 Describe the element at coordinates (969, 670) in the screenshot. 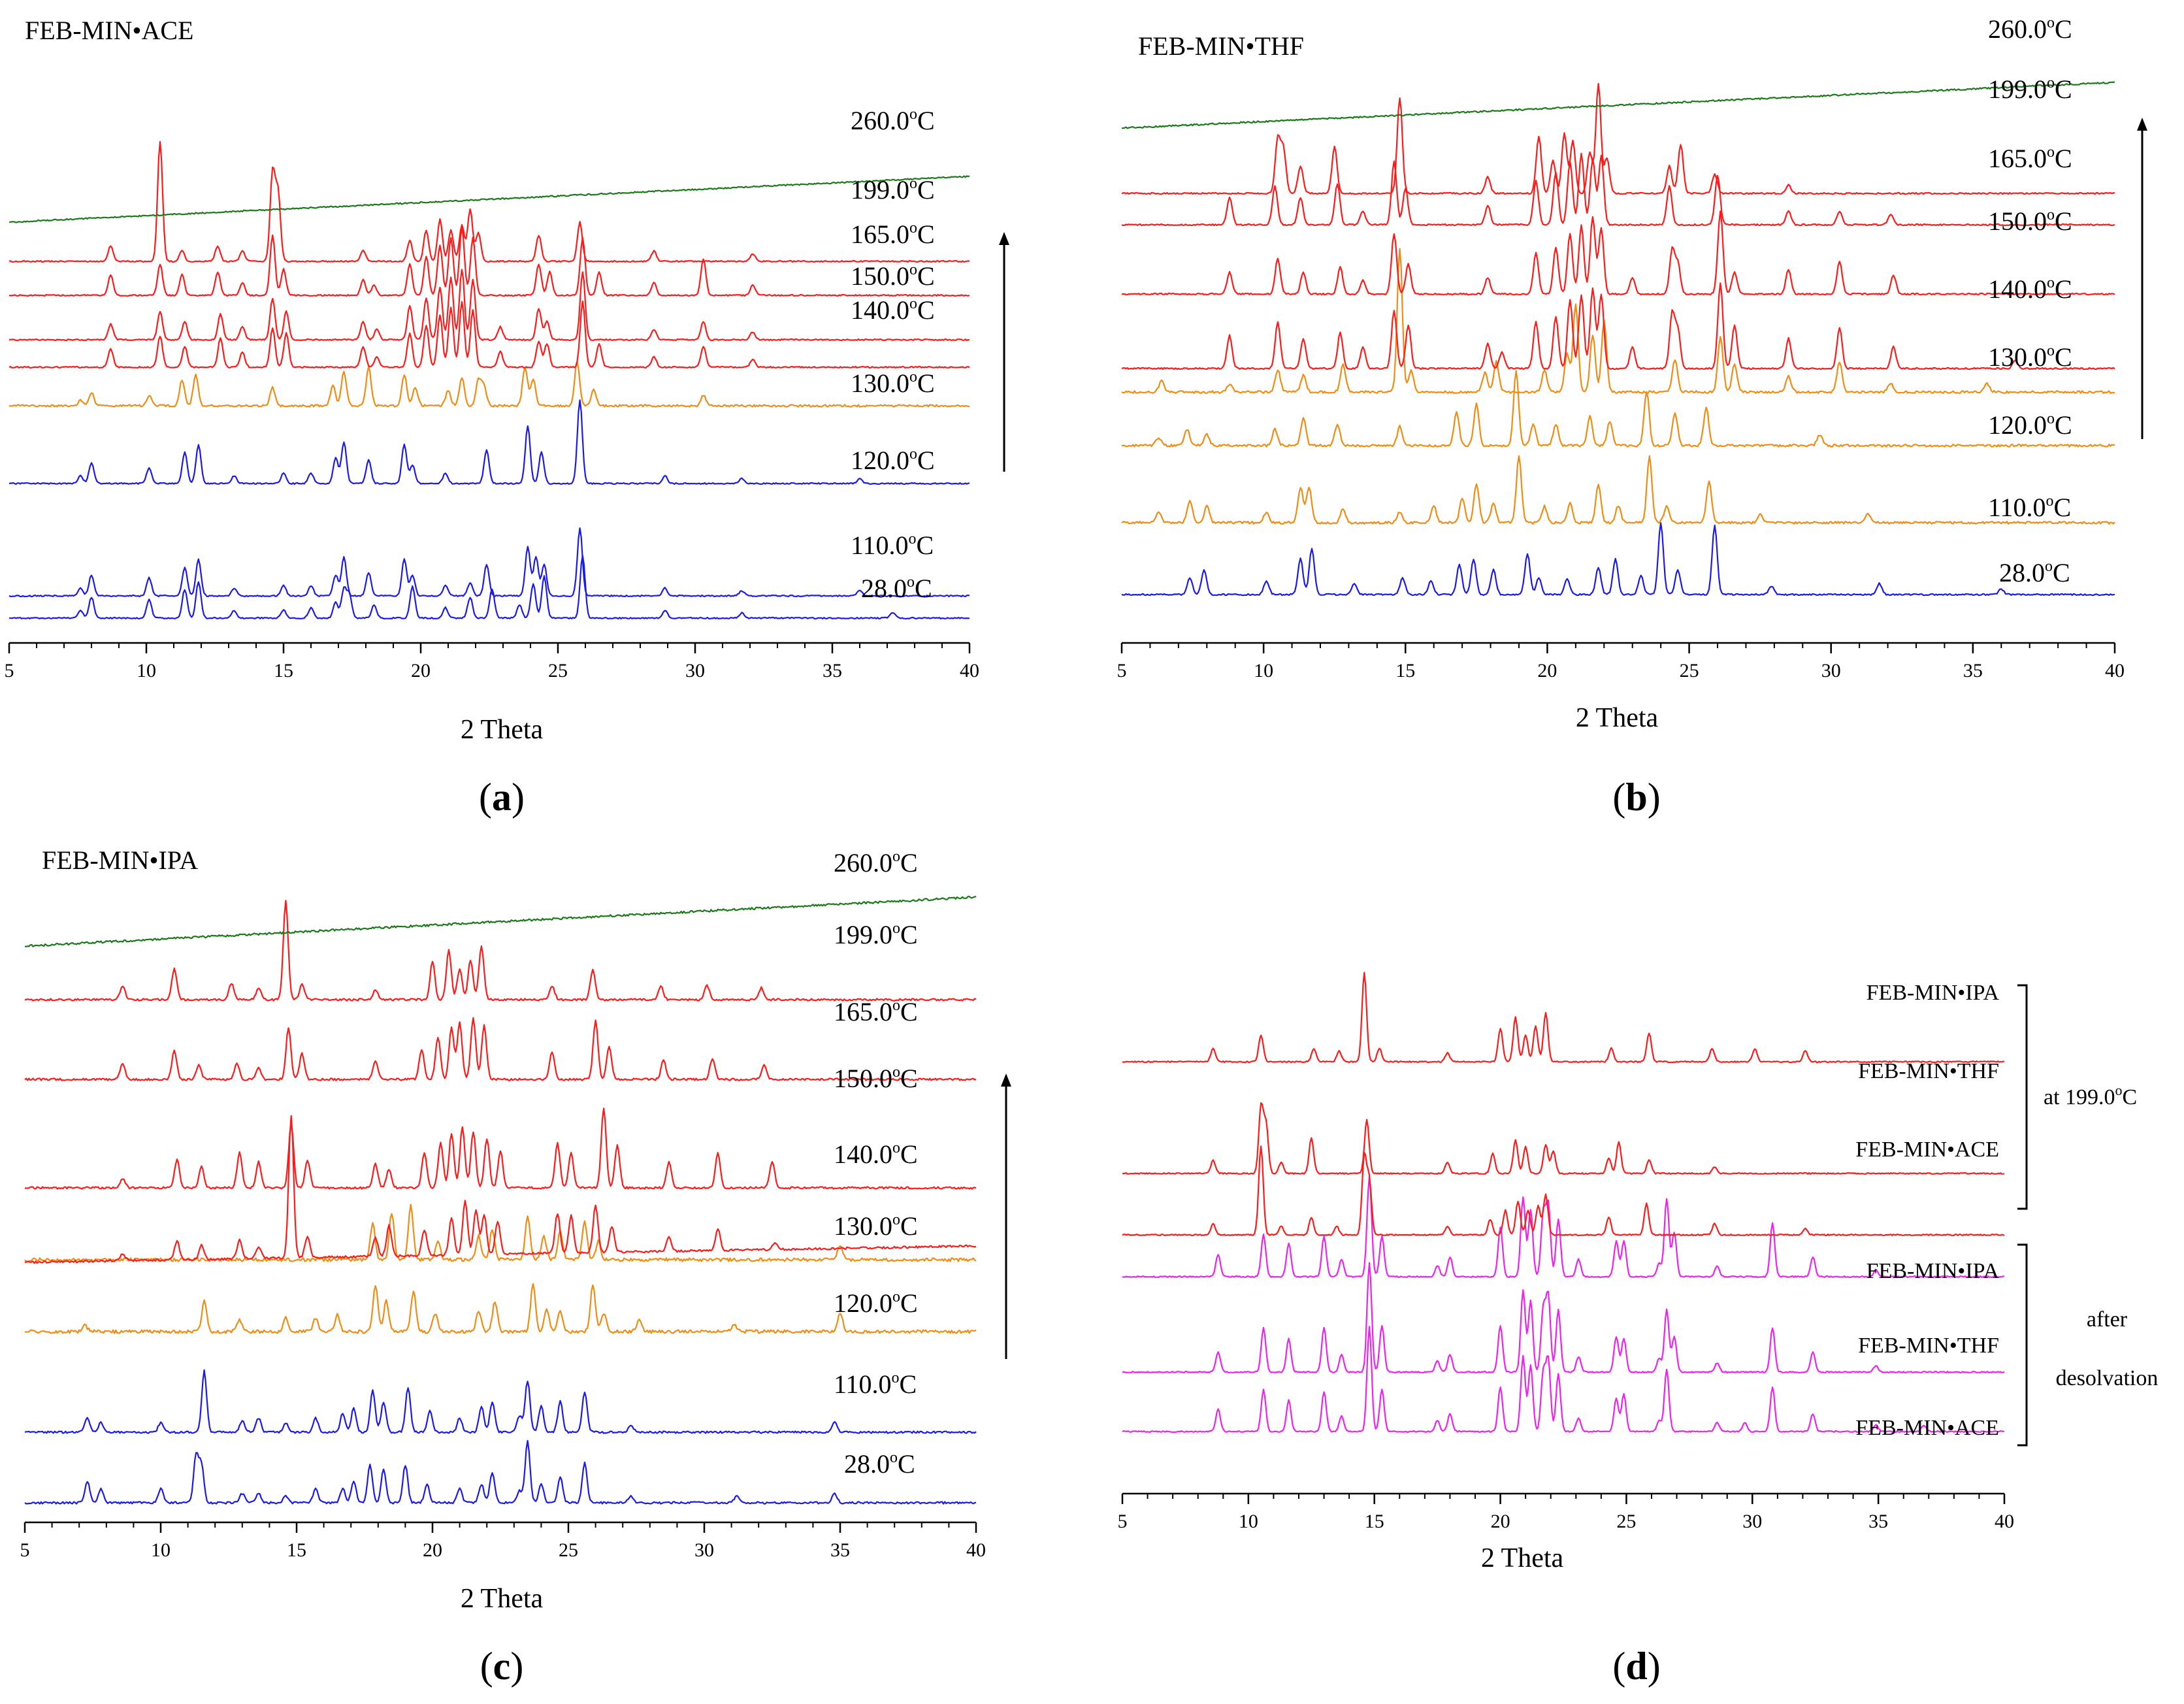

I see `panel-a-tick-label-7: 40` at that location.